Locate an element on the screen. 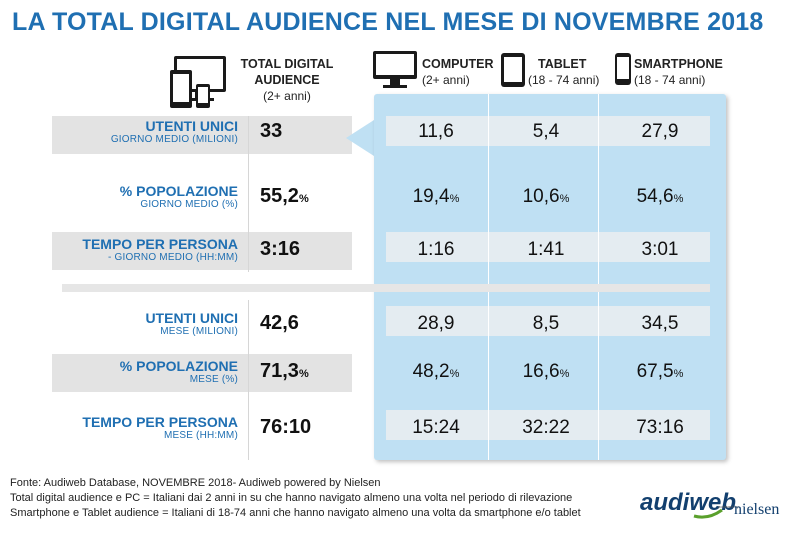  computer-value: 1:16 is located at coordinates (436, 250).